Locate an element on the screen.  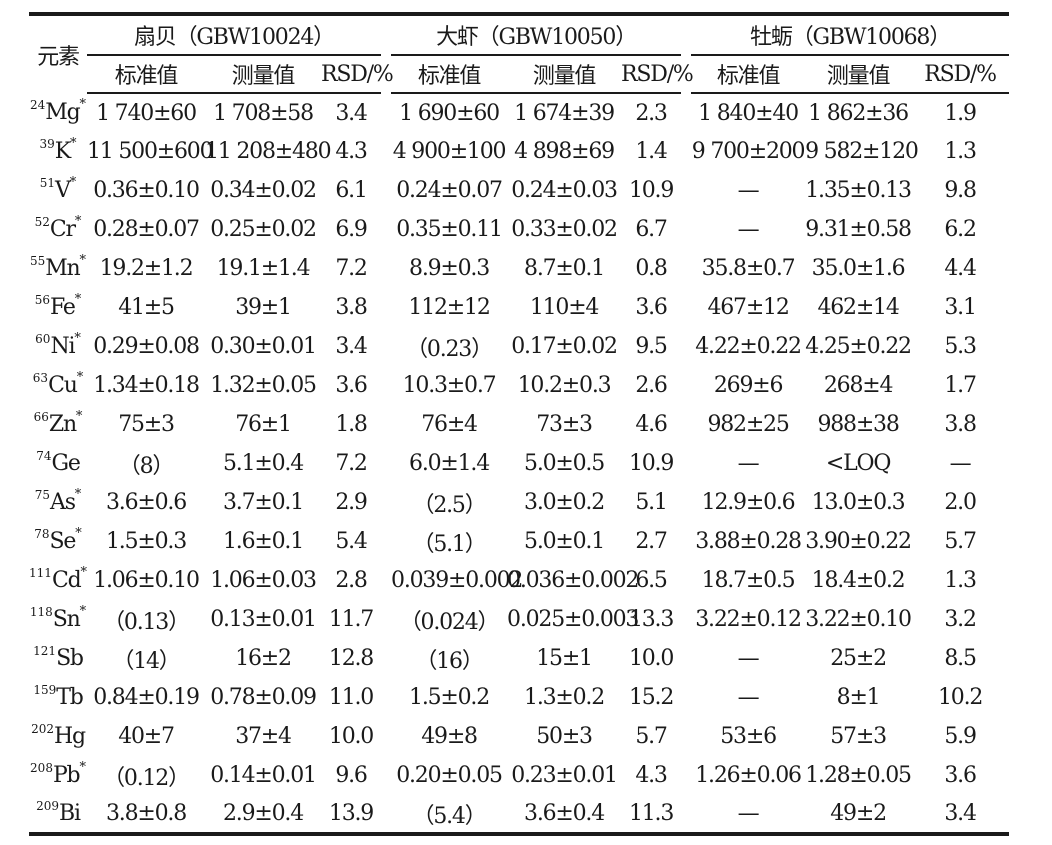
rsd-value: 6.9 is located at coordinates (351, 229).